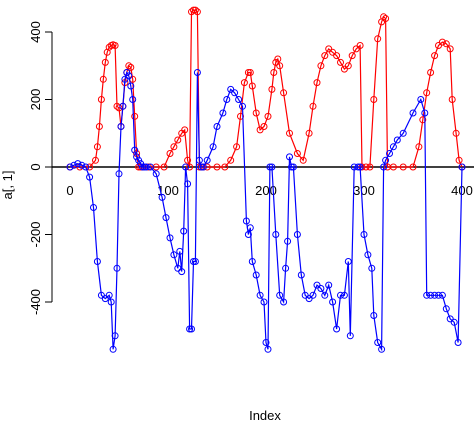 The width and height of the screenshot is (474, 424). What do you see at coordinates (35, 100) in the screenshot?
I see `y-tick-label: 200` at bounding box center [35, 100].